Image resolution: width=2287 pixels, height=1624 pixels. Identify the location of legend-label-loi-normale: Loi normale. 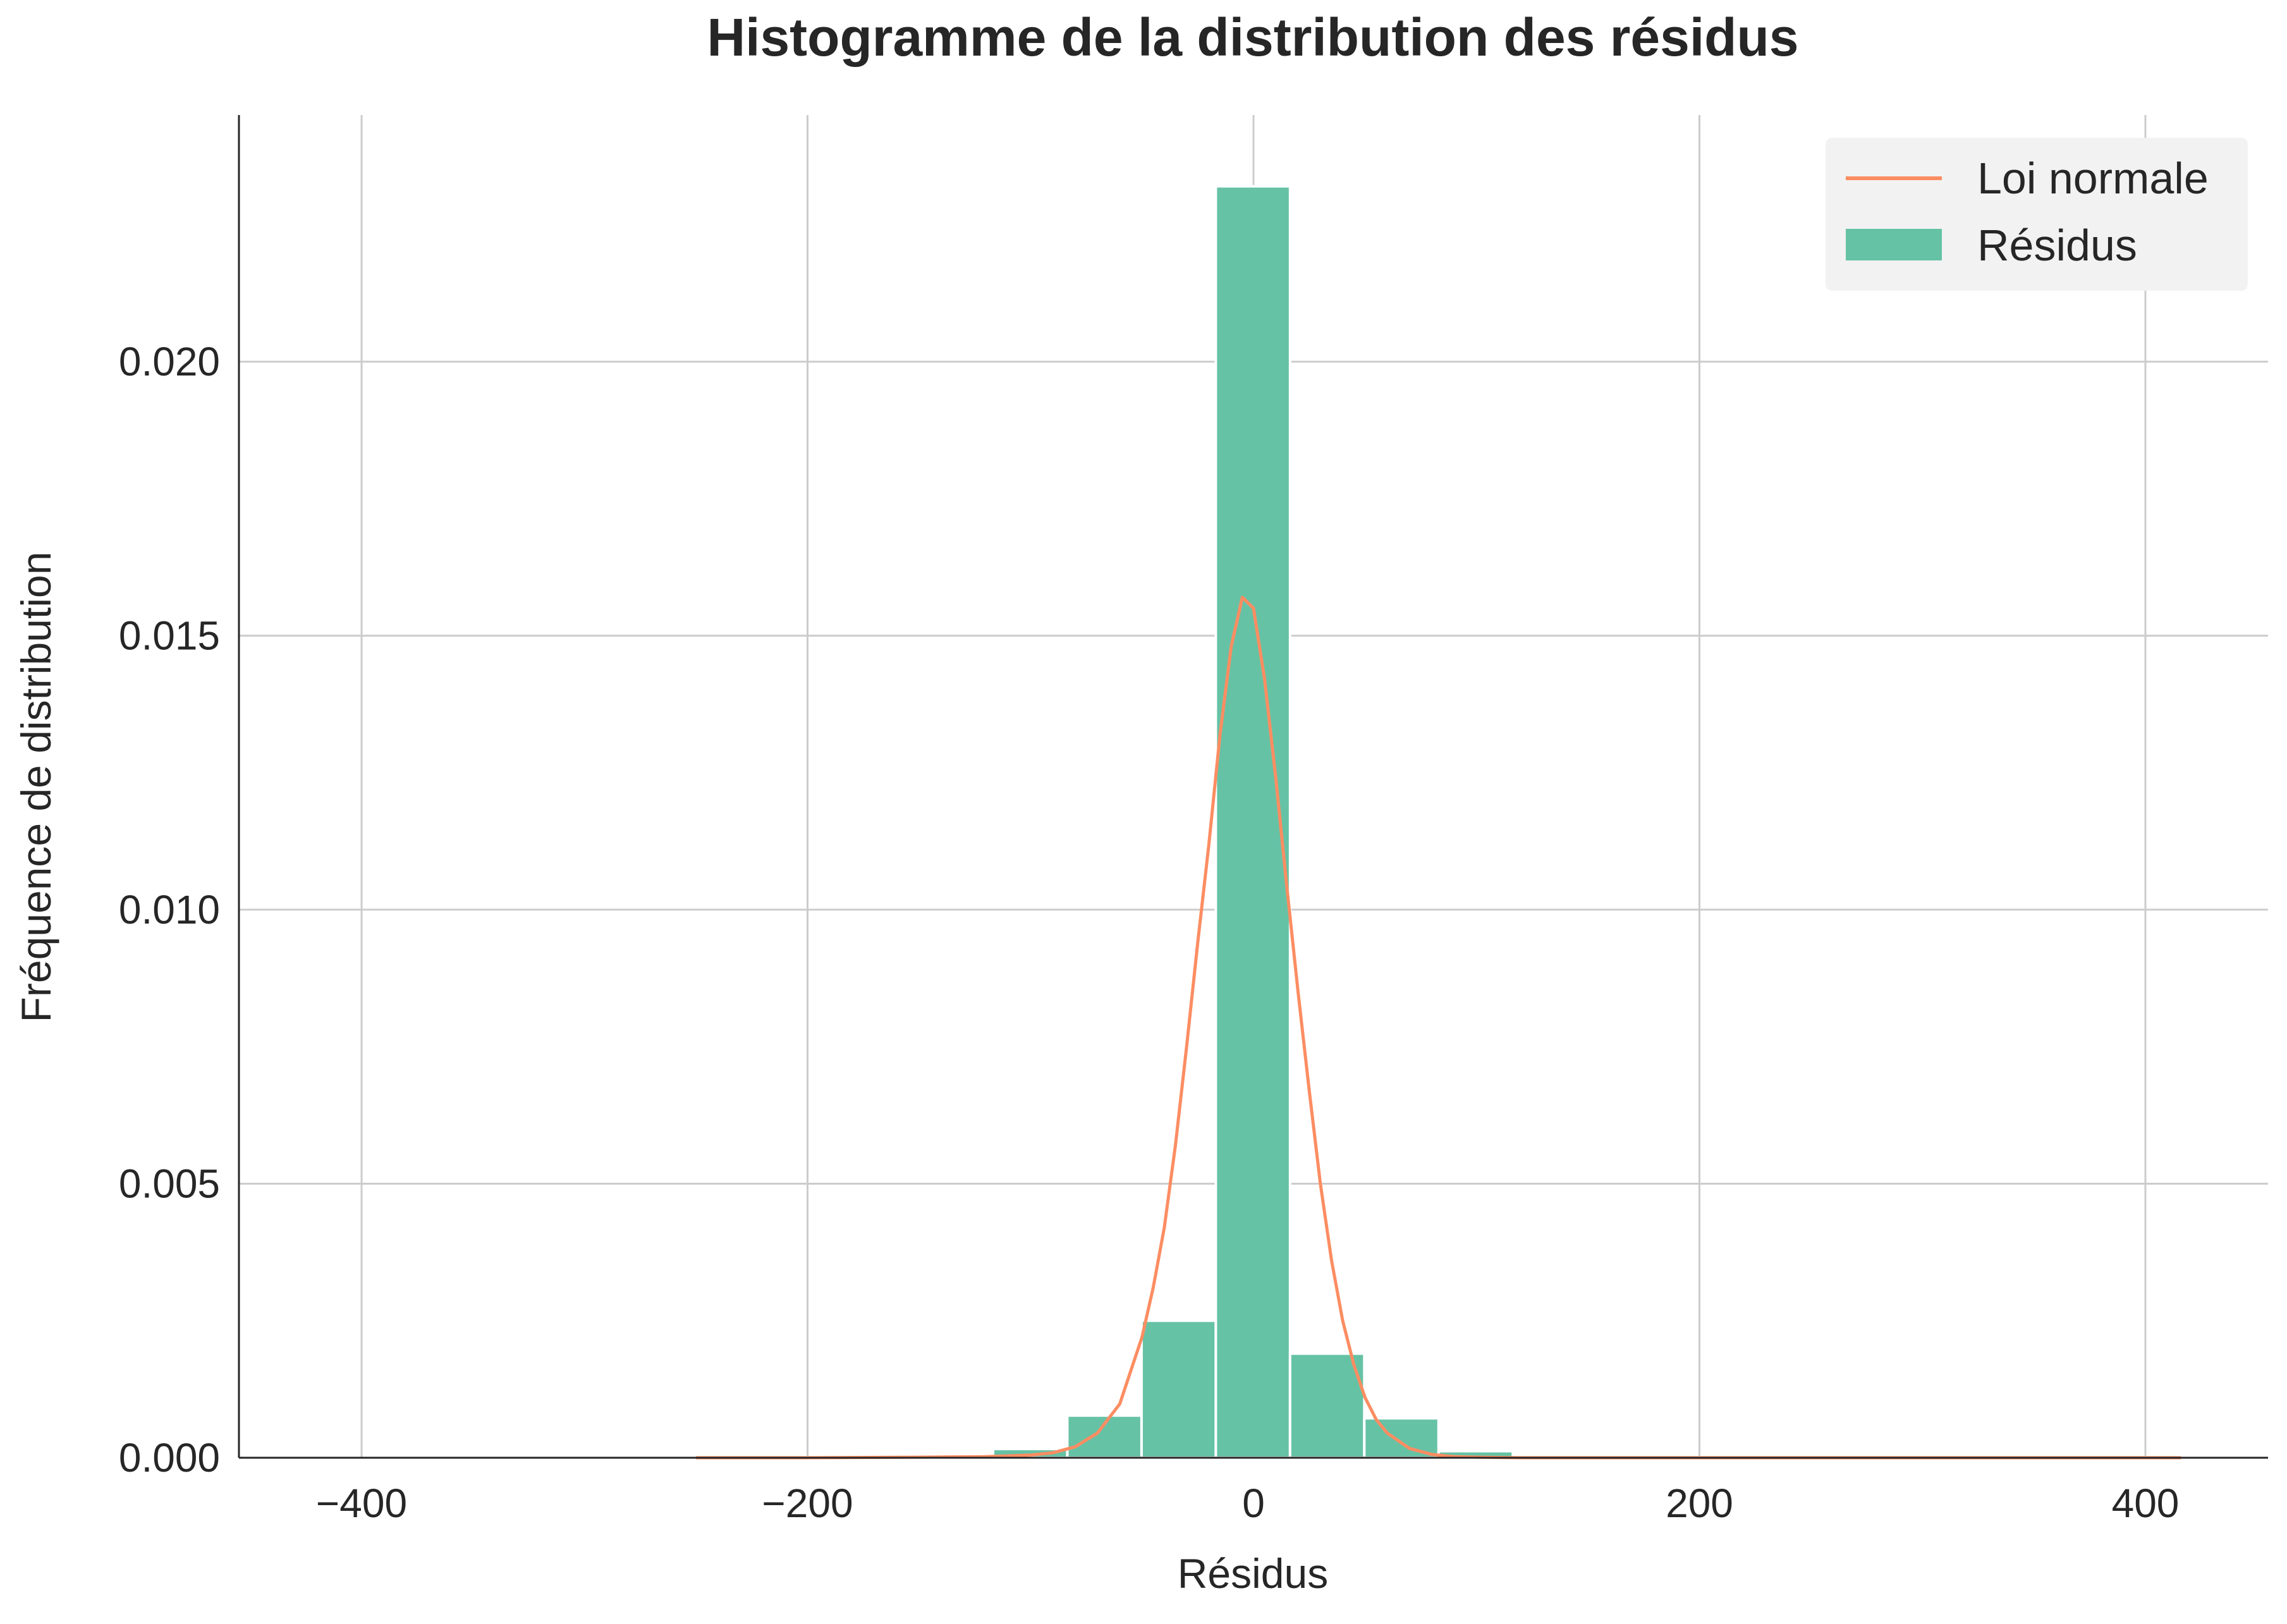
(2093, 178).